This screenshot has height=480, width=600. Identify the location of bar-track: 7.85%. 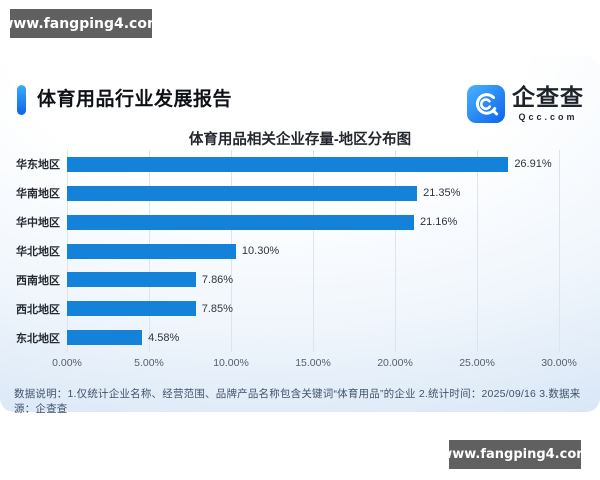
(313, 308).